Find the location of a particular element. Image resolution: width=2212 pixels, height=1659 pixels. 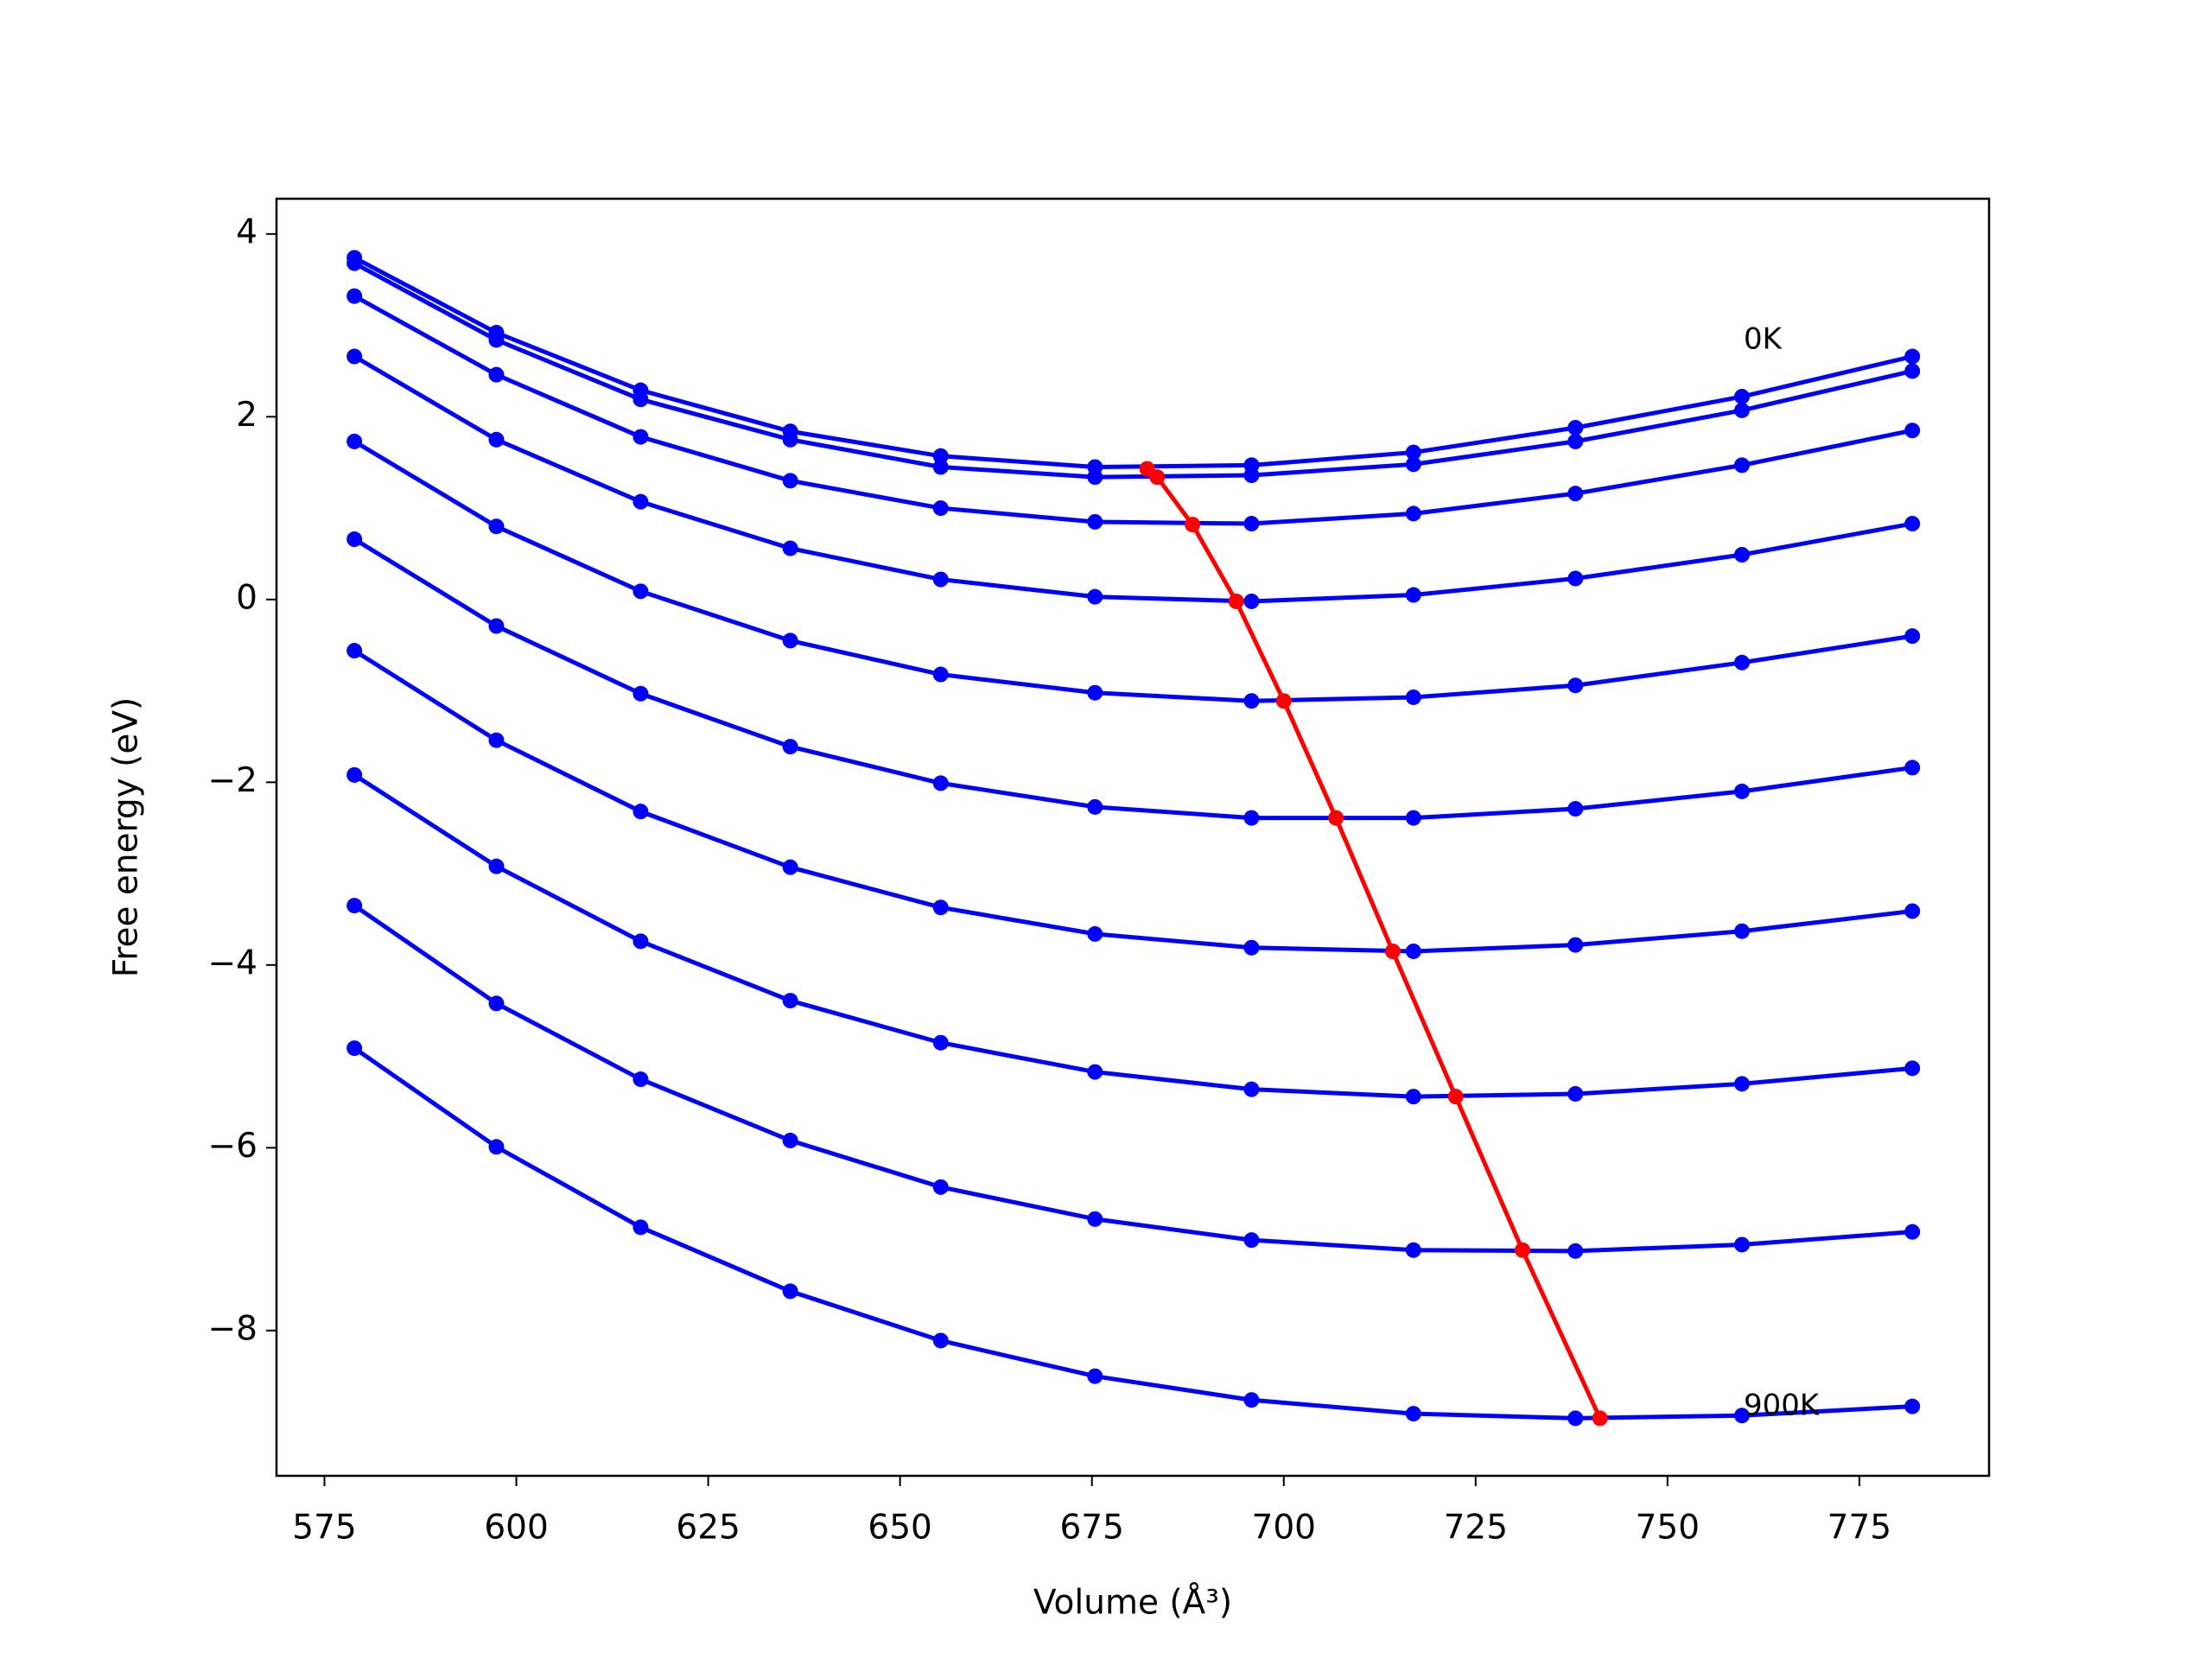

x-tick-label: 650 is located at coordinates (899, 1528).